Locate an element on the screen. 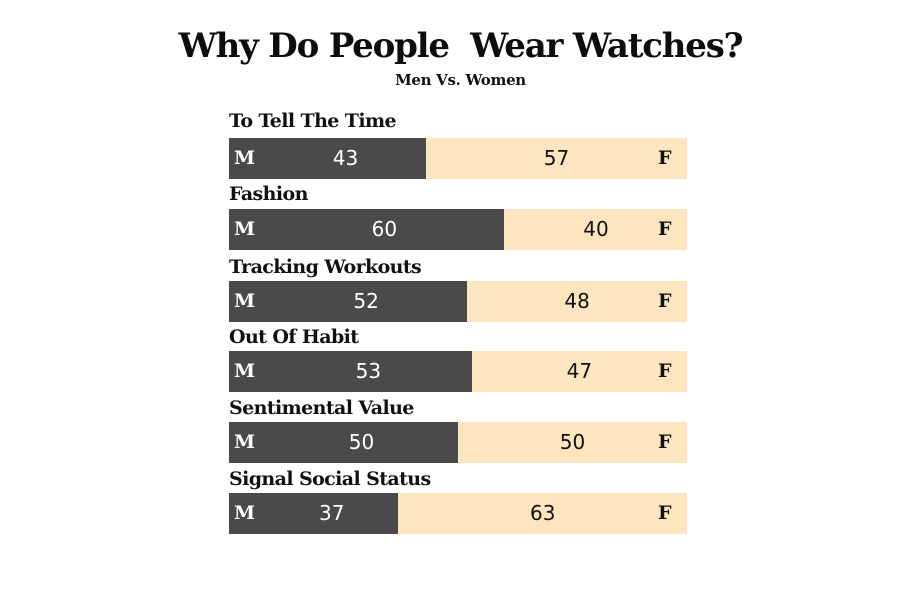 This screenshot has width=921, height=599. chart-subtitle: Men Vs. Women is located at coordinates (460, 80).